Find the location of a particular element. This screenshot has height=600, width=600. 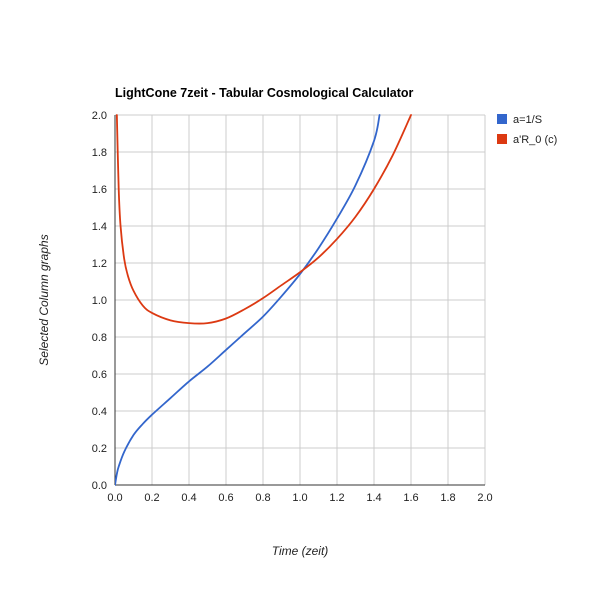

x-axis-title: Time (zeit) is located at coordinates (300, 551).